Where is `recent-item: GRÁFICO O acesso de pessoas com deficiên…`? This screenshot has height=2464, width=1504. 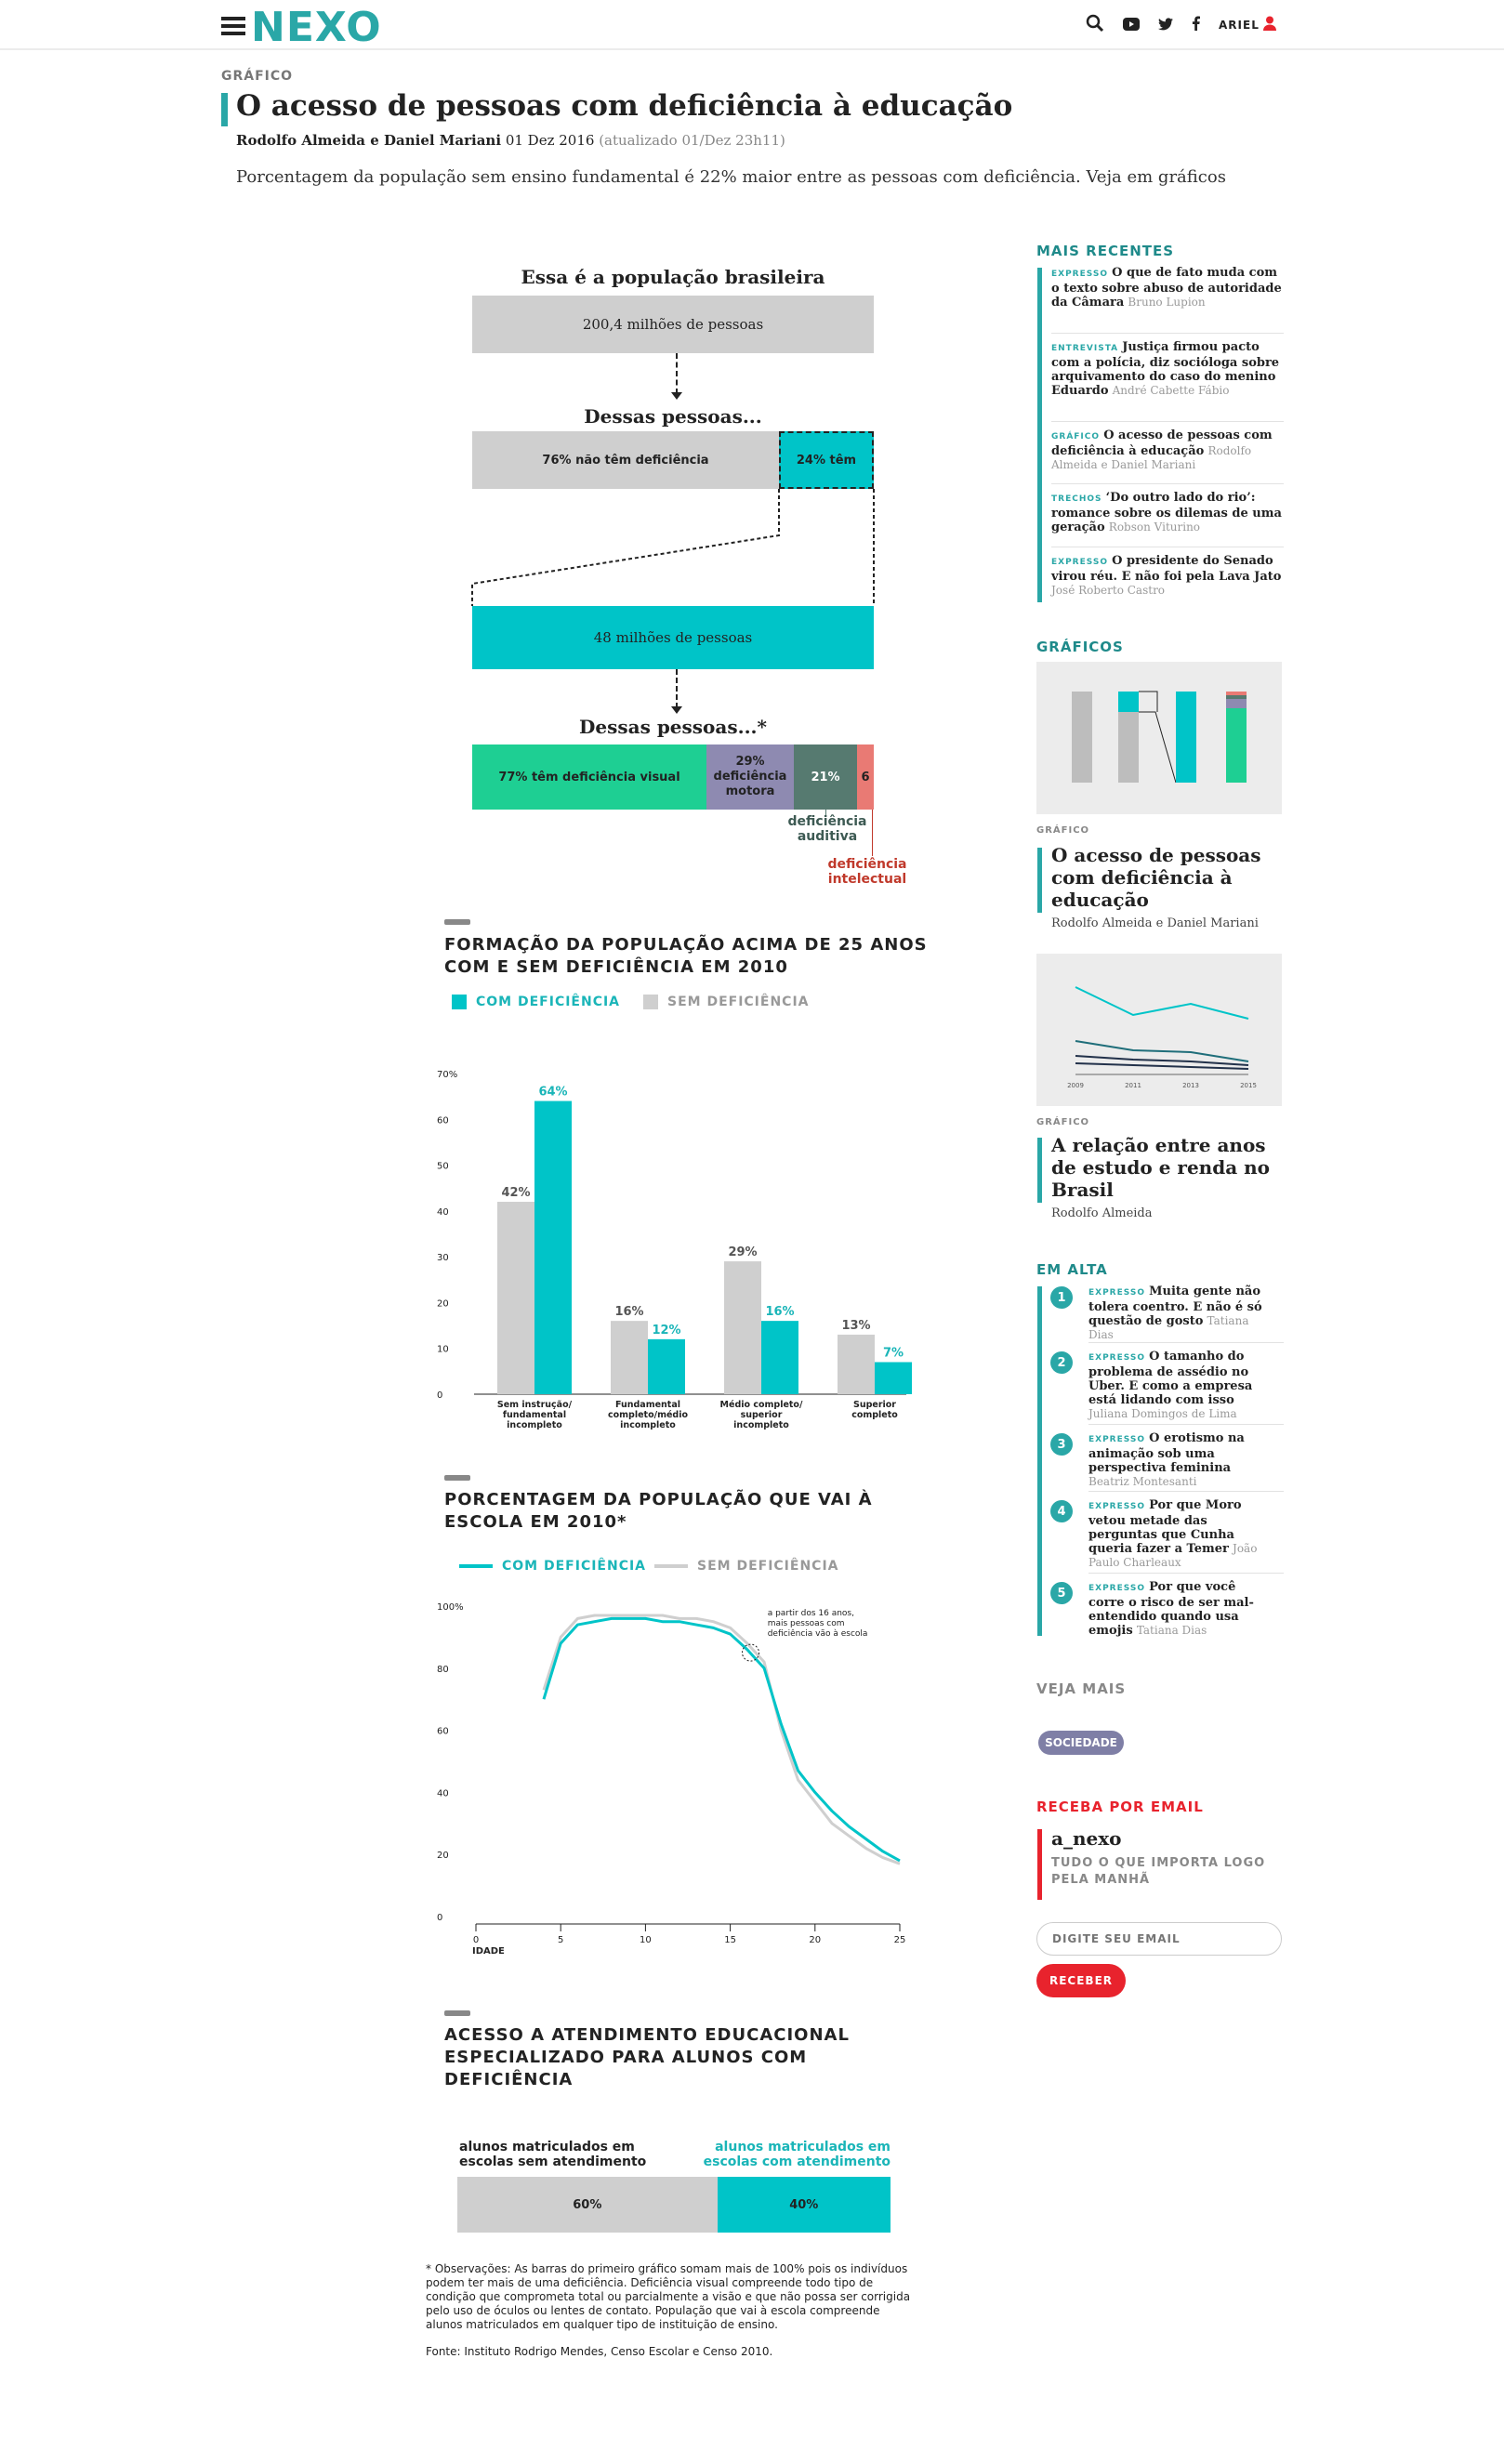
recent-item: GRÁFICO O acesso de pessoas com deficiên… is located at coordinates (1168, 450).